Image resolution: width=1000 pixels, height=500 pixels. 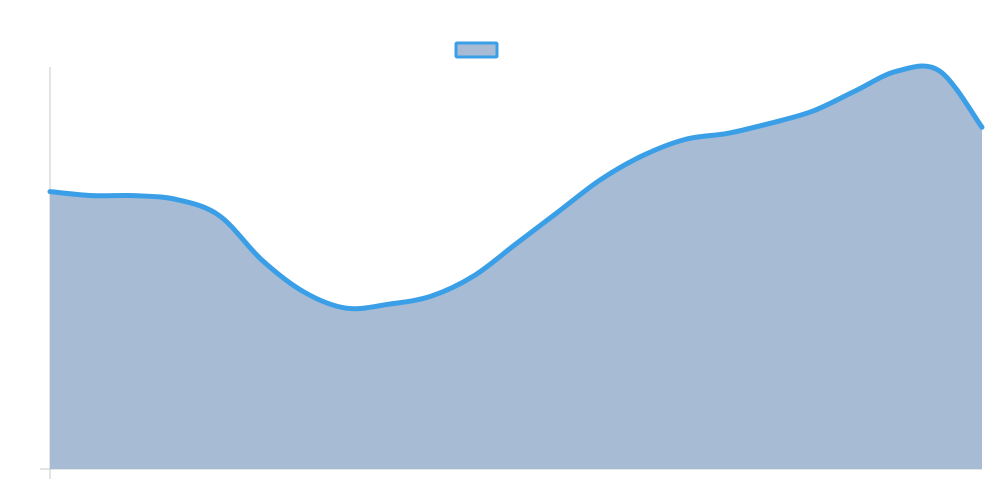 I want to click on legend, so click(x=476, y=50).